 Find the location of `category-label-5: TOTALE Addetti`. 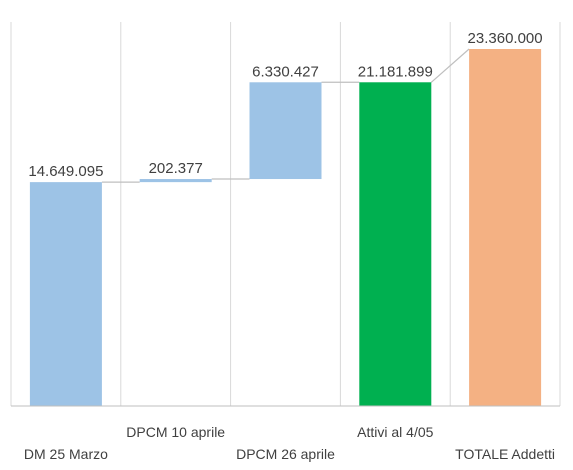

category-label-5: TOTALE Addetti is located at coordinates (505, 454).